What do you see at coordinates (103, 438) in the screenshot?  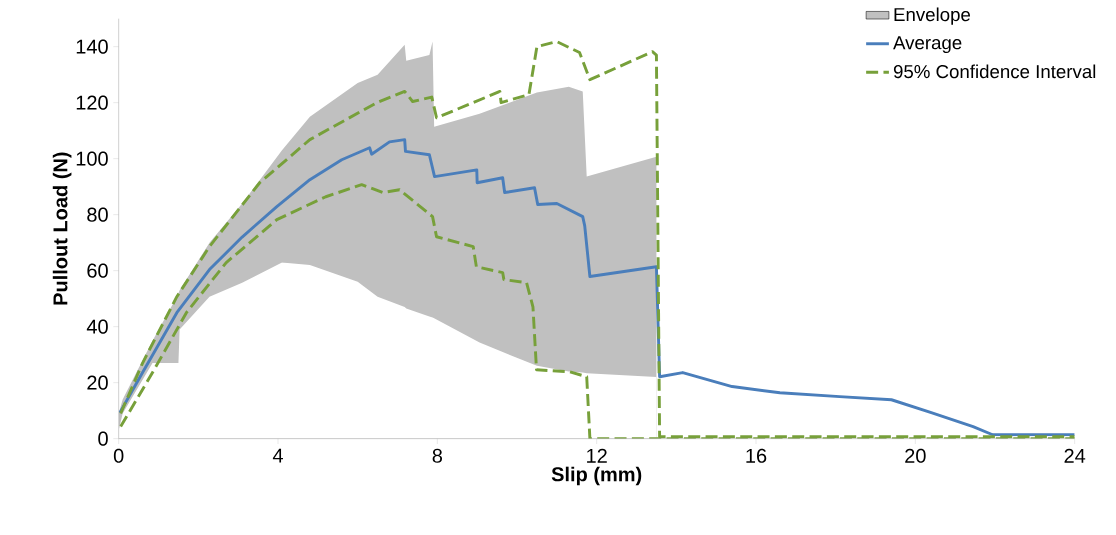 I see `y-tick-label: 0` at bounding box center [103, 438].